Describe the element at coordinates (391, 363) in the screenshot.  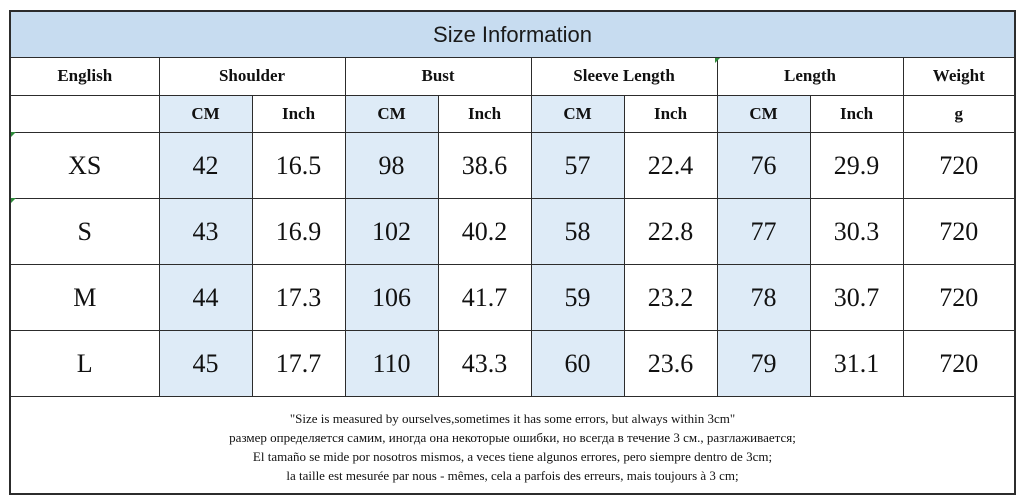
I see `bust-cm-value: 110` at that location.